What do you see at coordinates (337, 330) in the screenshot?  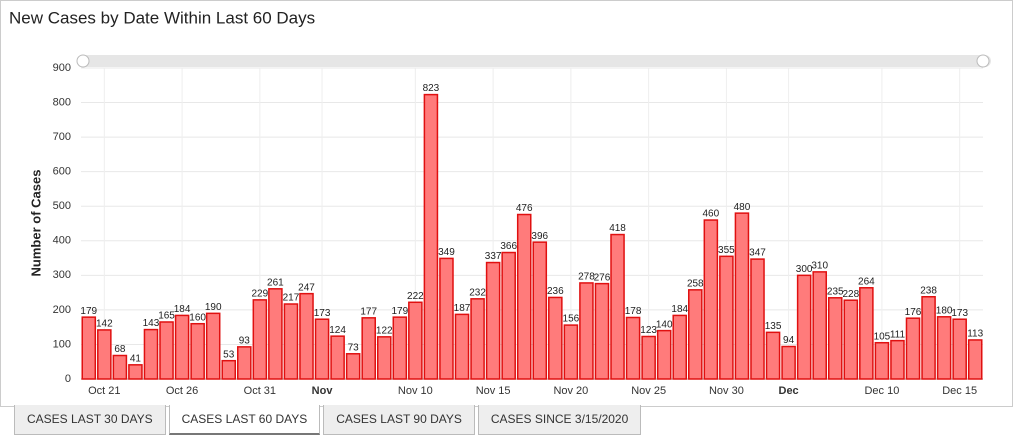 I see `value-label: 124` at bounding box center [337, 330].